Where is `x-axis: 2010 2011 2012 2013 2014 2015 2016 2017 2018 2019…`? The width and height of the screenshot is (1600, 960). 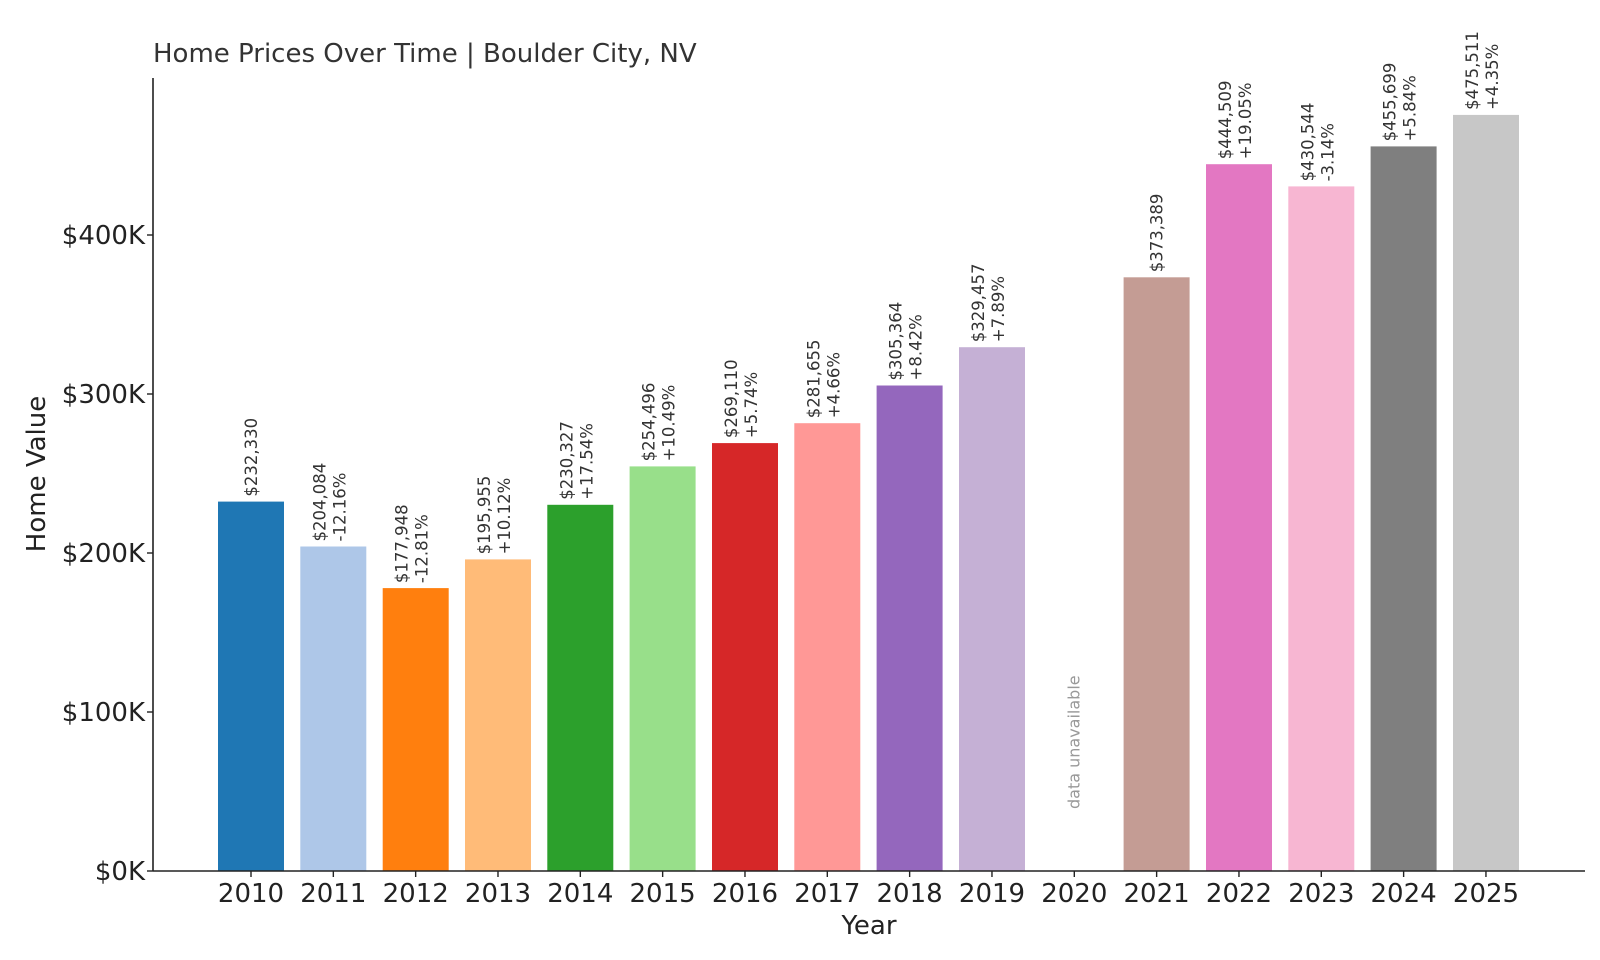
x-axis: 2010 2011 2012 2013 2014 2015 2016 2017 2018 2019… is located at coordinates (869, 889).